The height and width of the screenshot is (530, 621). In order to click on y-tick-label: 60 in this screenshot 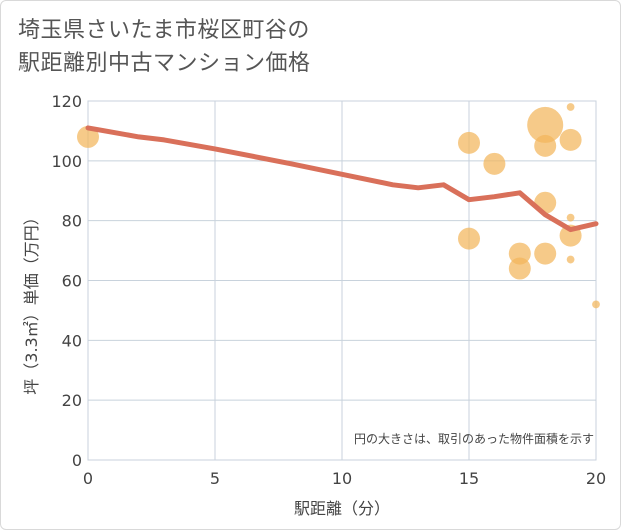, I will do `click(72, 281)`.